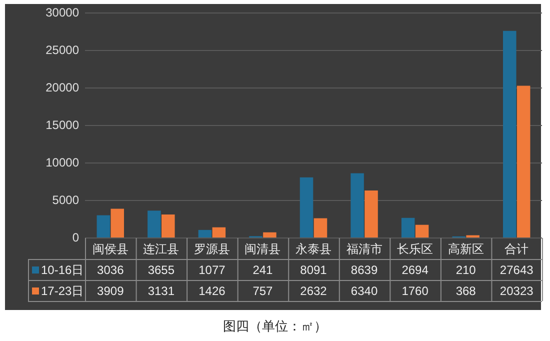 The image size is (550, 341). What do you see at coordinates (364, 291) in the screenshot?
I see `data-label: 6340` at bounding box center [364, 291].